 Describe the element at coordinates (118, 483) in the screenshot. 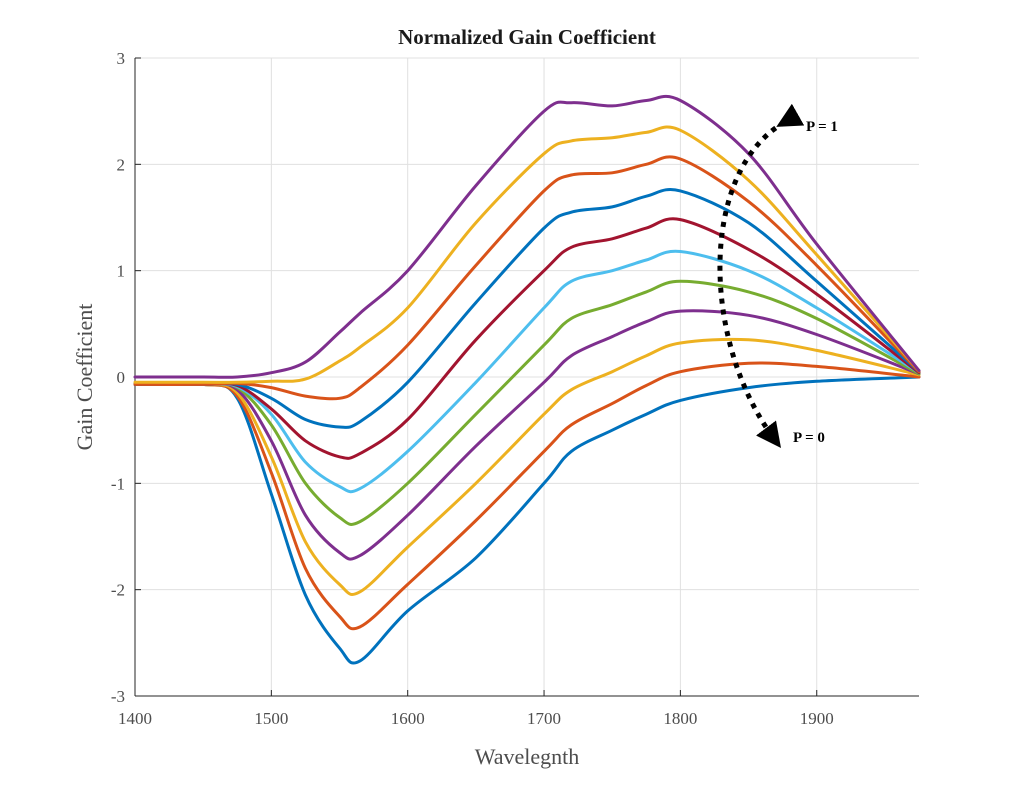

I see `y-tick-label: -1` at that location.